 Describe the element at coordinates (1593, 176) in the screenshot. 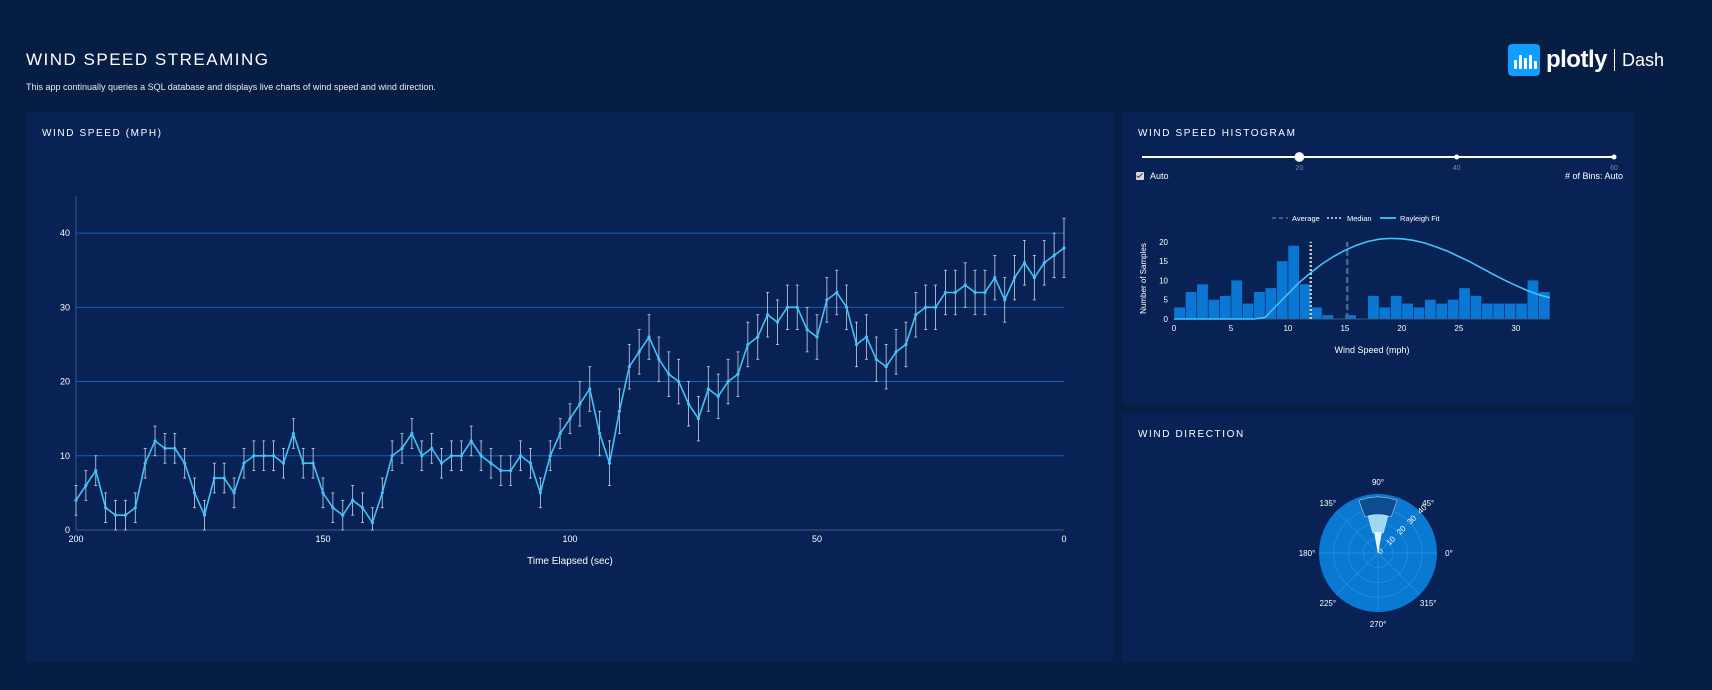

I see `bins-count-label: # of Bins: Auto` at that location.